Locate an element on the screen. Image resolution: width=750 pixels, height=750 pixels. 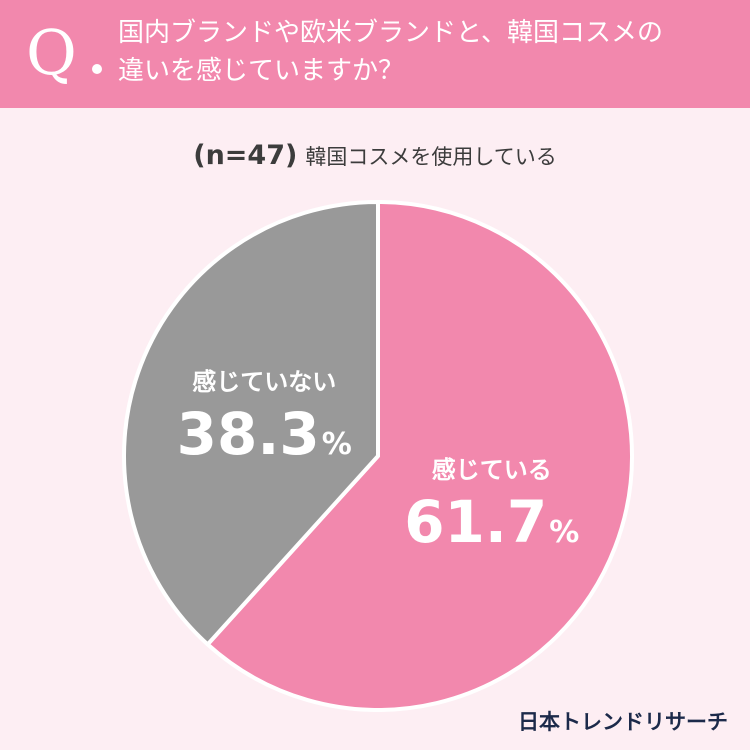
pie-label-not-feel-difference: 感じていない is located at coordinates (264, 382).